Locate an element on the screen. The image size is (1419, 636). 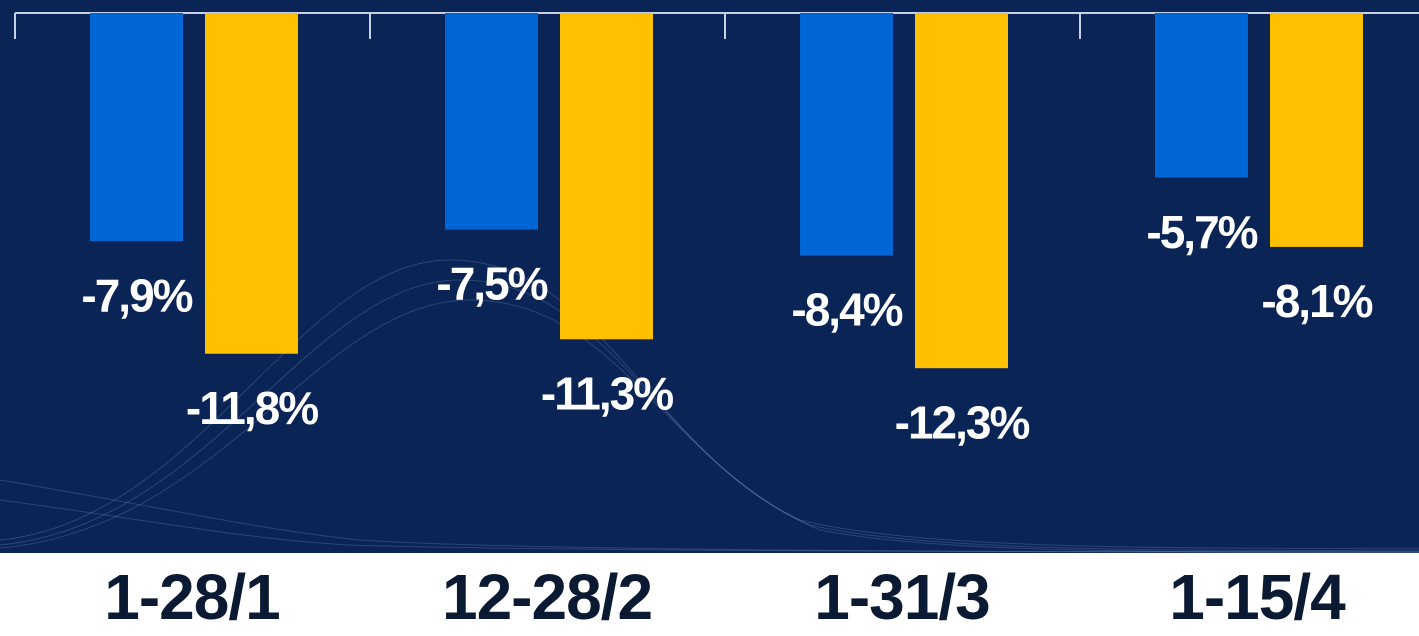
value-label: -7,5% is located at coordinates (491, 284).